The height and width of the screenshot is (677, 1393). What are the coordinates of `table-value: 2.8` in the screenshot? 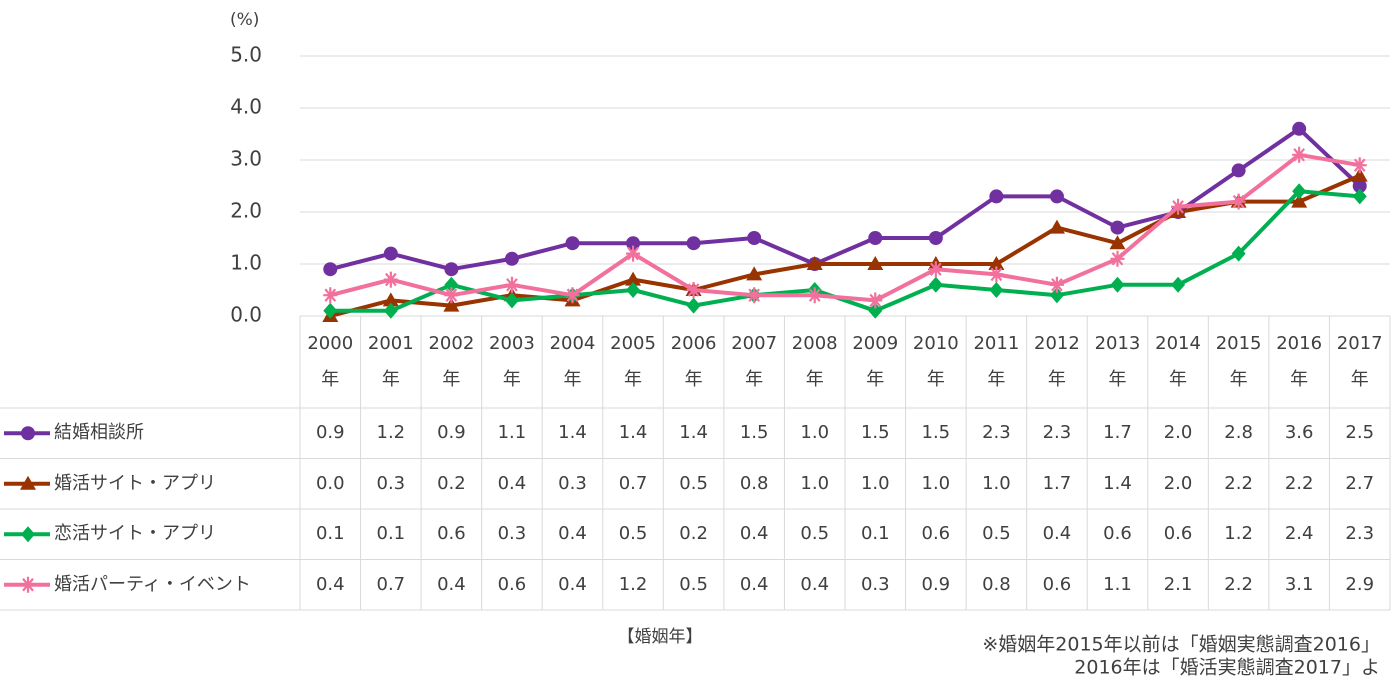 It's located at (1238, 433).